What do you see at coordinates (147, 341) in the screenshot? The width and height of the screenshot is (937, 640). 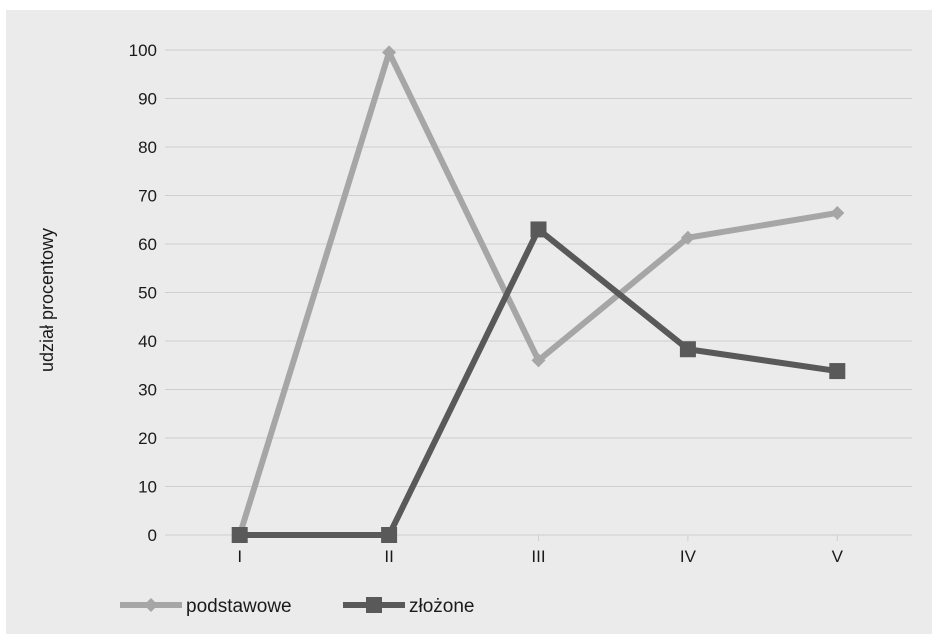 I see `y-tick-label: 40` at bounding box center [147, 341].